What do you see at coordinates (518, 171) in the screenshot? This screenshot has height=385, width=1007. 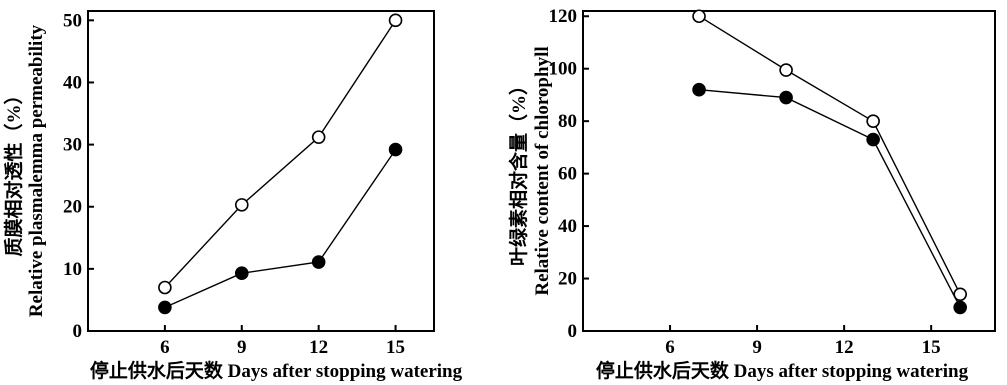 I see `y-axis-label-line1: 叶绿素相对含量（%）` at bounding box center [518, 171].